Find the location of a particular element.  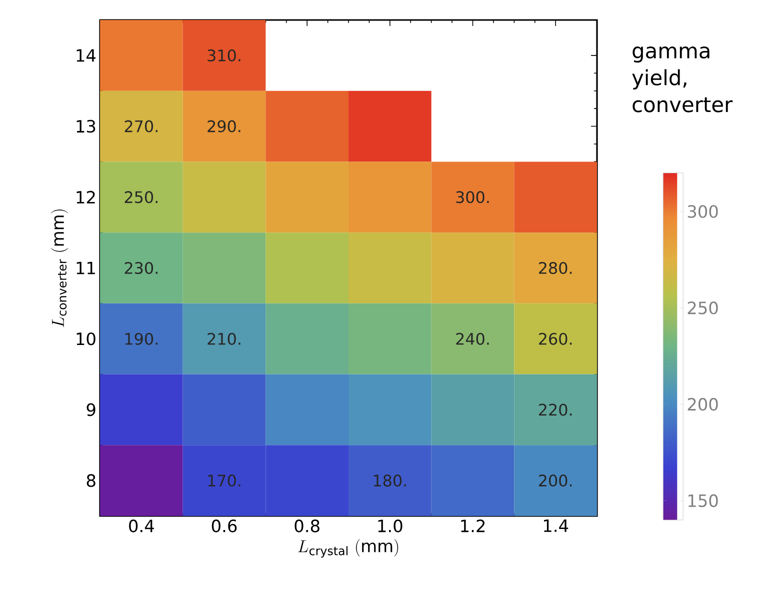

data-label: 310. is located at coordinates (224, 55).